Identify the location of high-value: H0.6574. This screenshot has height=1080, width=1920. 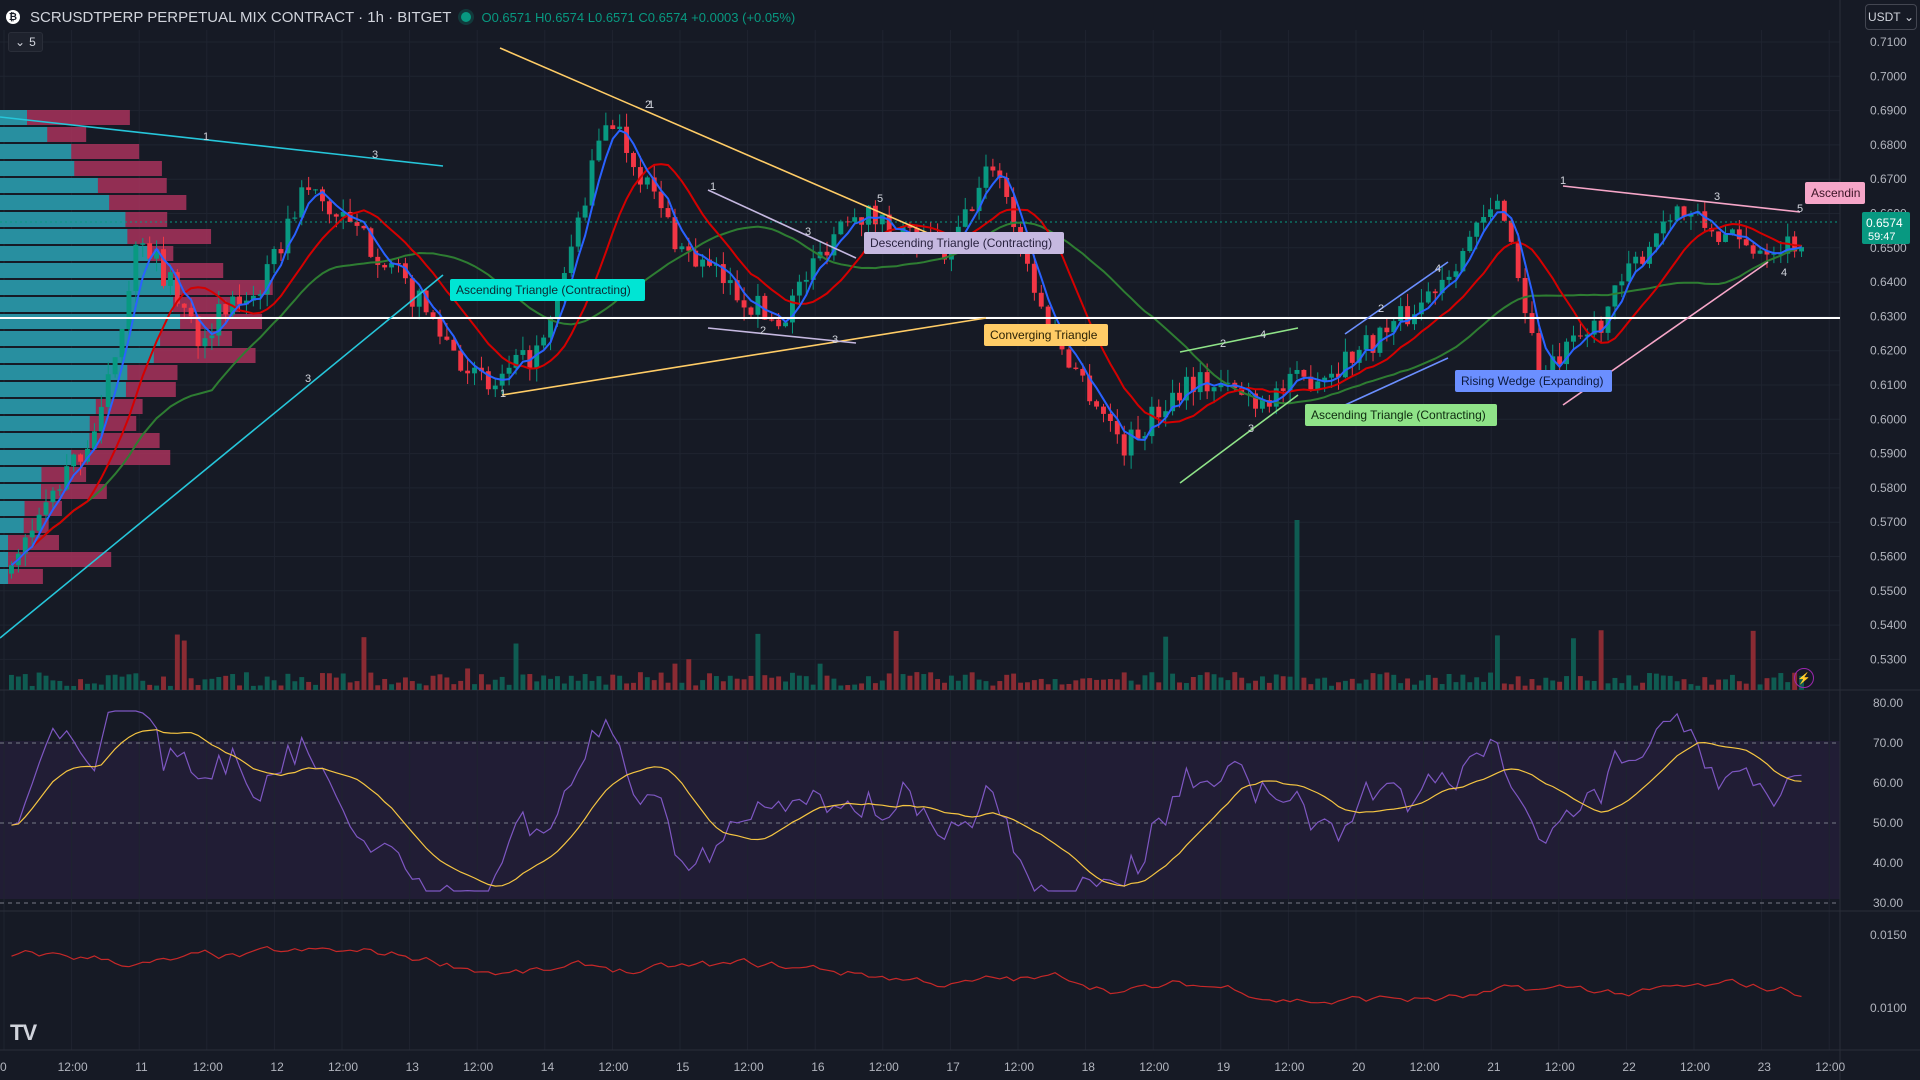
(559, 17).